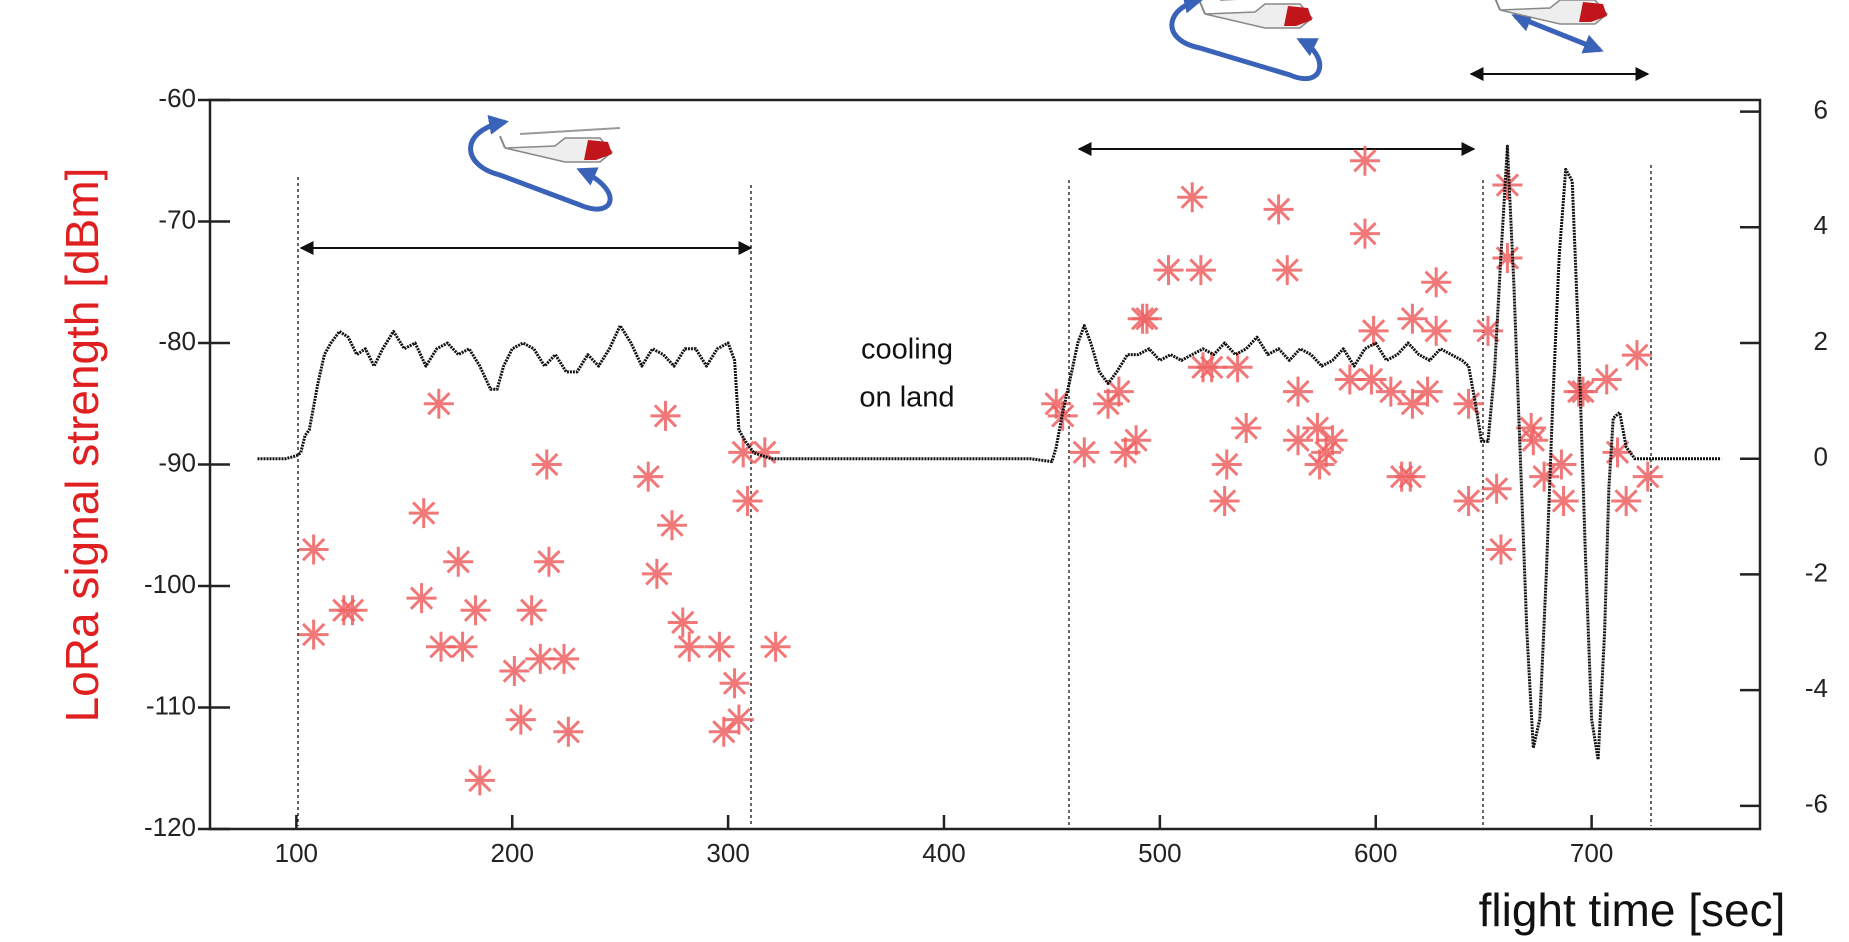 Image resolution: width=1849 pixels, height=942 pixels. Describe the element at coordinates (1246, 41) in the screenshot. I see `loop-arrow` at that location.